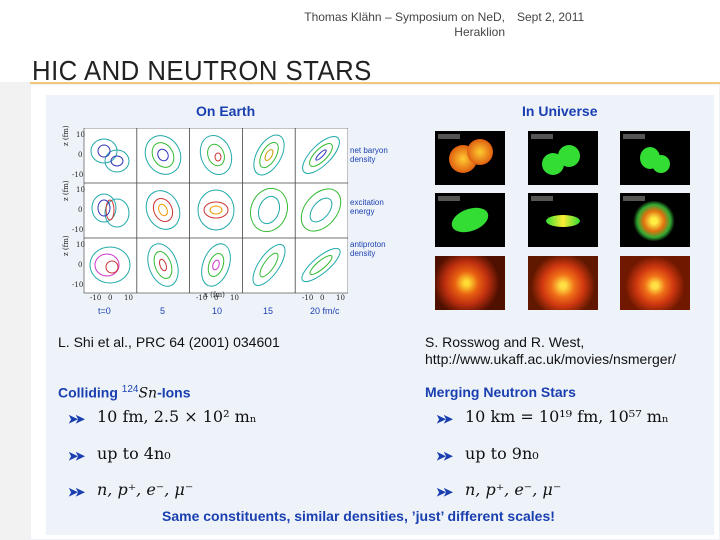 The height and width of the screenshot is (540, 720). I want to click on heading-in-universe: In Universe, so click(560, 111).